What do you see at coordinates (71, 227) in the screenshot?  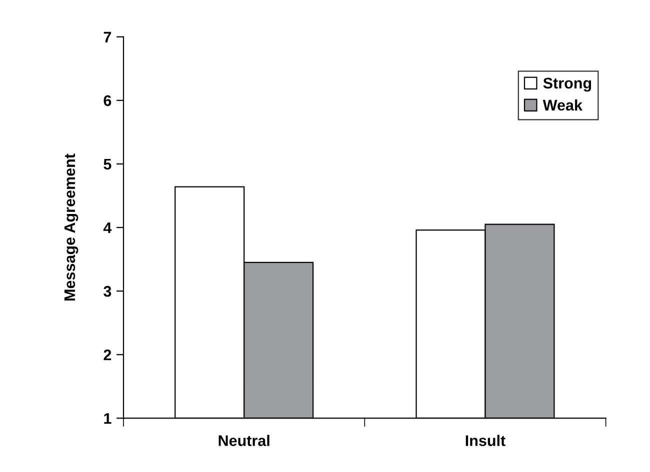 I see `y-axis-title: Message Agreement` at bounding box center [71, 227].